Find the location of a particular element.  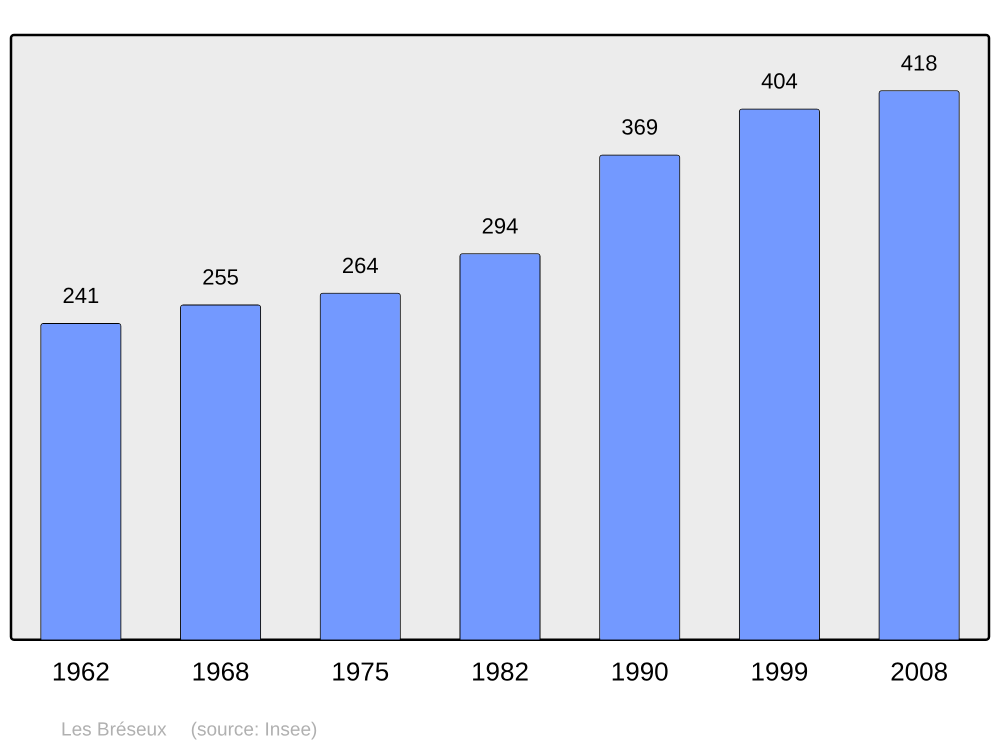

x-tick-label: 1990 is located at coordinates (639, 671).